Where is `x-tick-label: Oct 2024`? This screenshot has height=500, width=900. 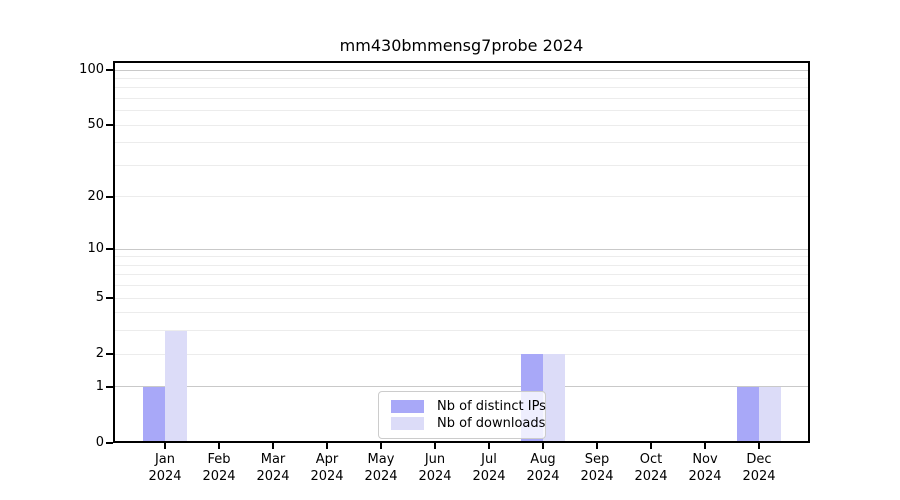
x-tick-label: Oct 2024 is located at coordinates (651, 468).